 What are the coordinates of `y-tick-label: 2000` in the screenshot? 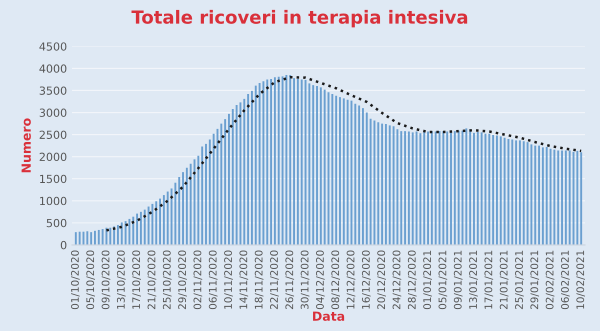 It's located at (53, 157).